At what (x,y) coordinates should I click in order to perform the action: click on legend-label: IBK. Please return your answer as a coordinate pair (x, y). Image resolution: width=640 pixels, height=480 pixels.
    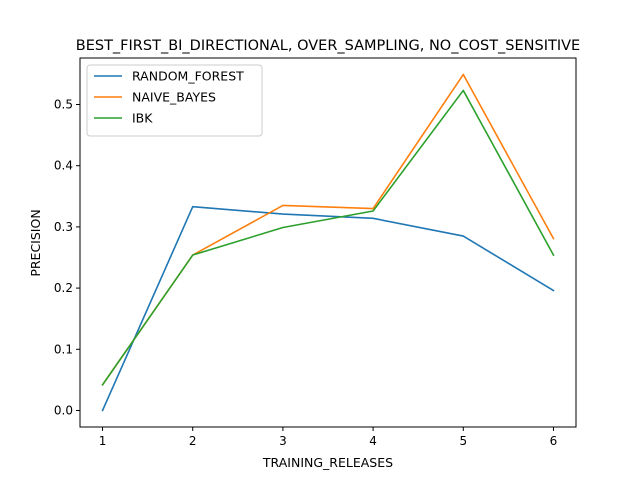
    Looking at the image, I should click on (142, 118).